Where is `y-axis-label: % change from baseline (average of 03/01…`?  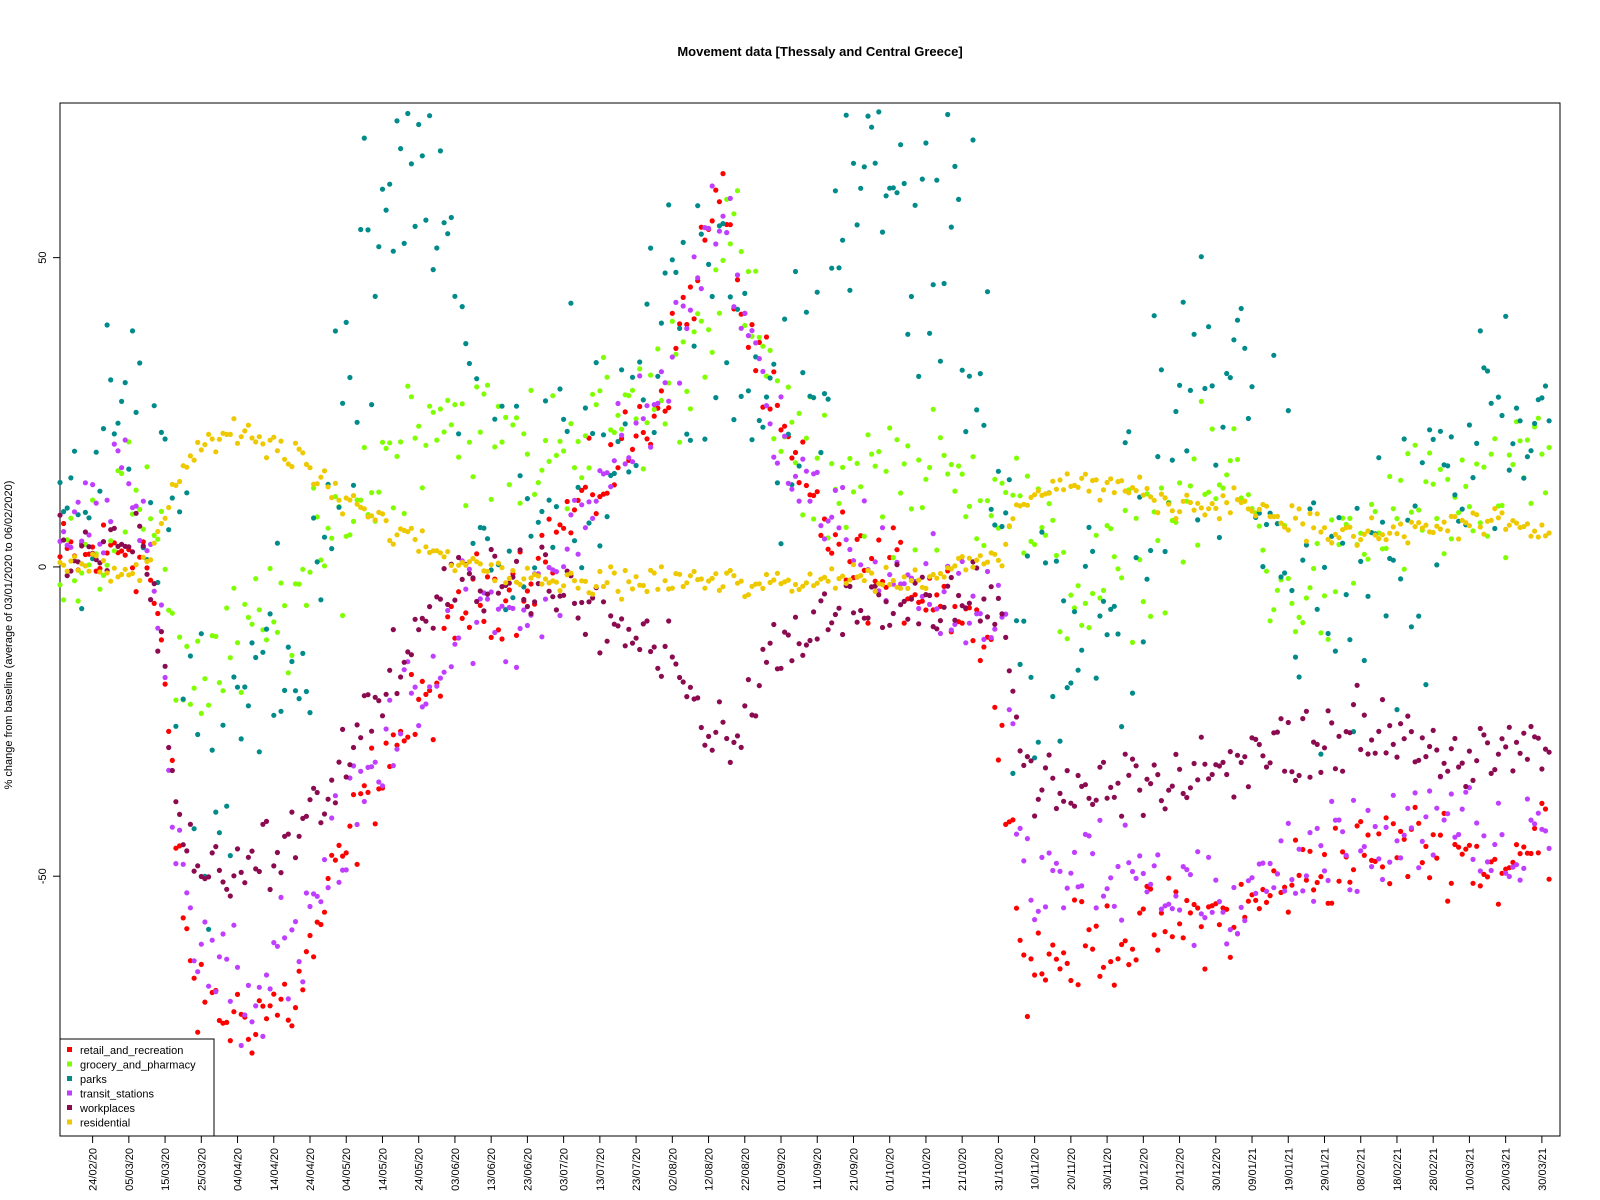
y-axis-label: % change from baseline (average of 03/01… is located at coordinates (9, 635).